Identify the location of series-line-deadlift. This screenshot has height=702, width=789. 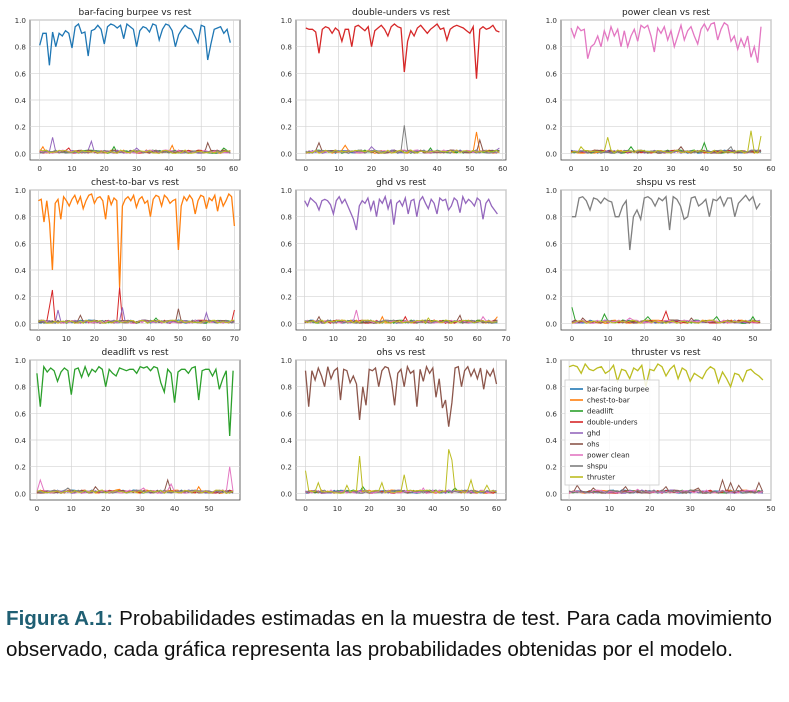
(135, 400).